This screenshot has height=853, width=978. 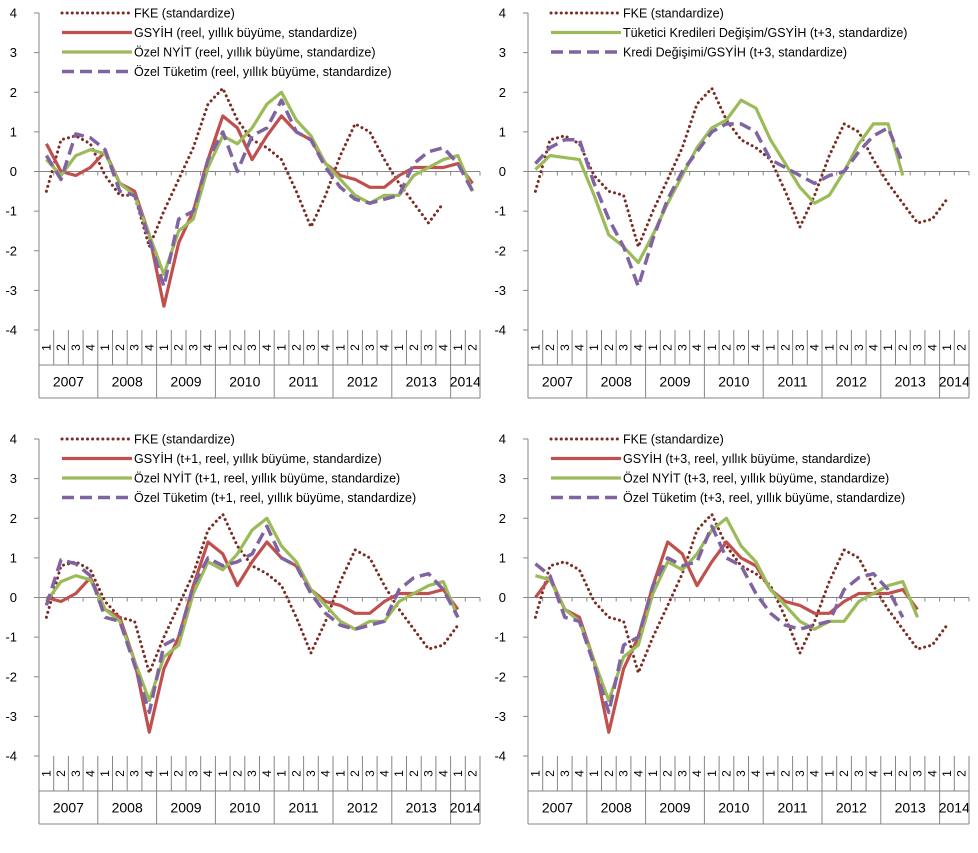 I want to click on y-tick-label: 3, so click(x=13, y=52).